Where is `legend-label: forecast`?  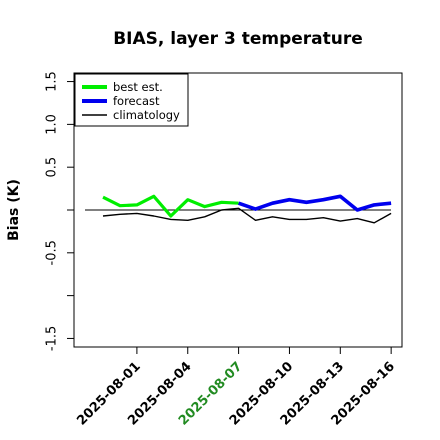 legend-label: forecast is located at coordinates (136, 101).